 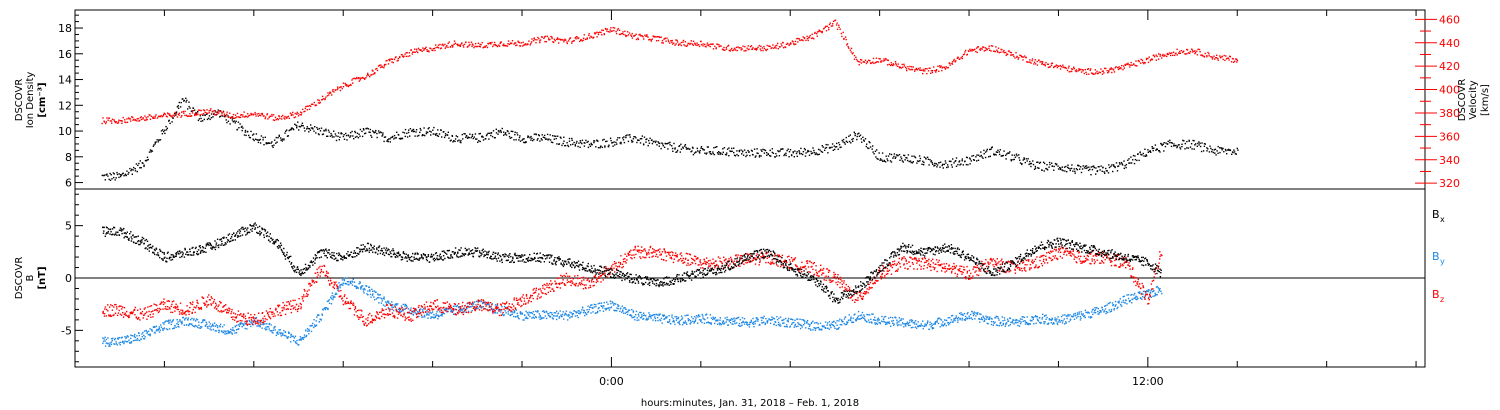 What do you see at coordinates (68, 226) in the screenshot?
I see `b-tick-label: 5` at bounding box center [68, 226].